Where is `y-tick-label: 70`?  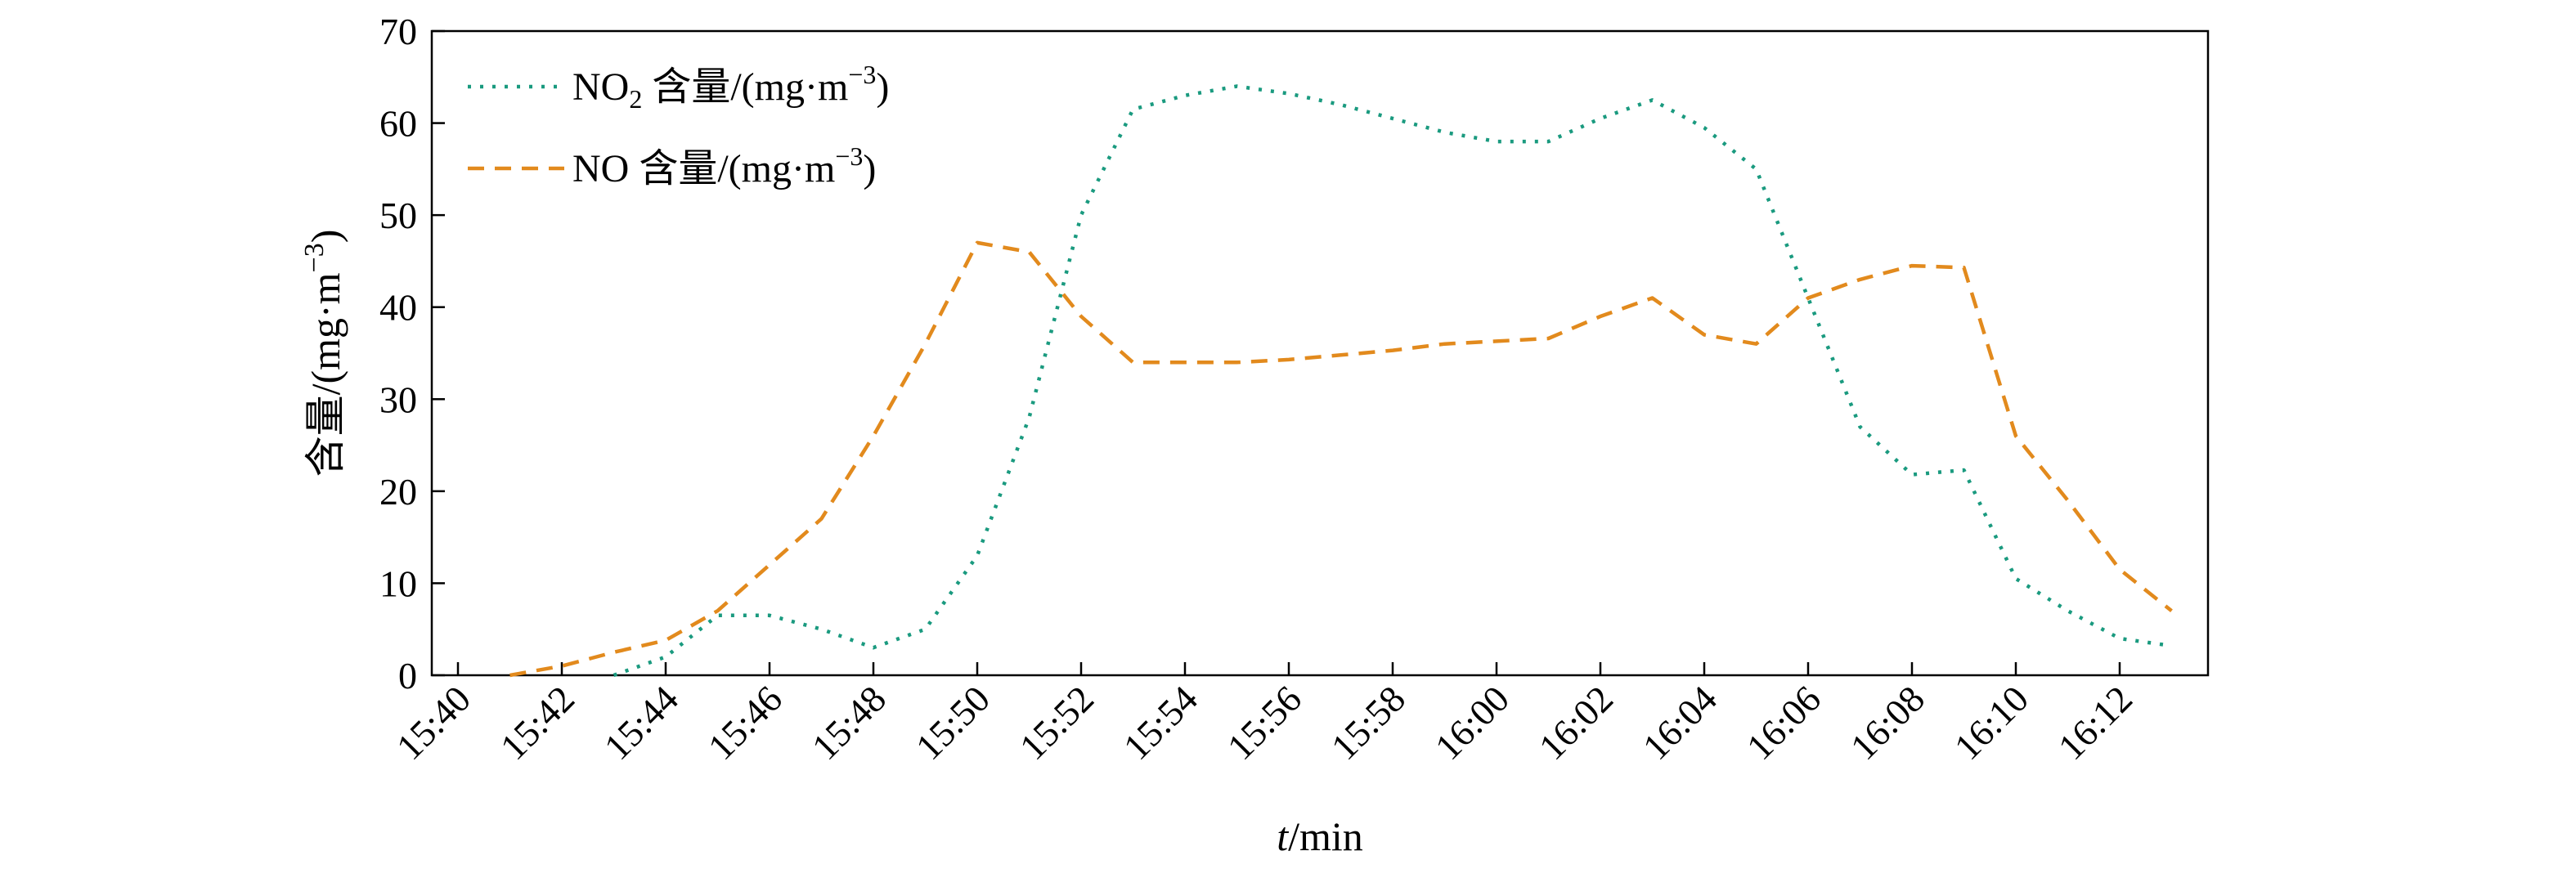 y-tick-label: 70 is located at coordinates (398, 32).